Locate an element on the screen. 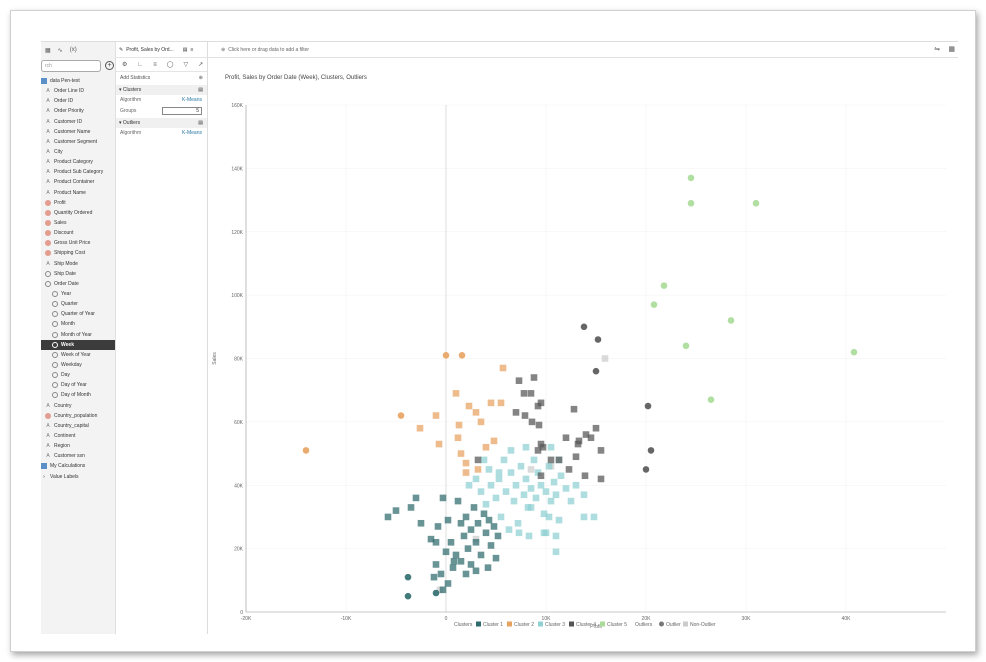  tree-item: A Customer Name is located at coordinates (78, 132).